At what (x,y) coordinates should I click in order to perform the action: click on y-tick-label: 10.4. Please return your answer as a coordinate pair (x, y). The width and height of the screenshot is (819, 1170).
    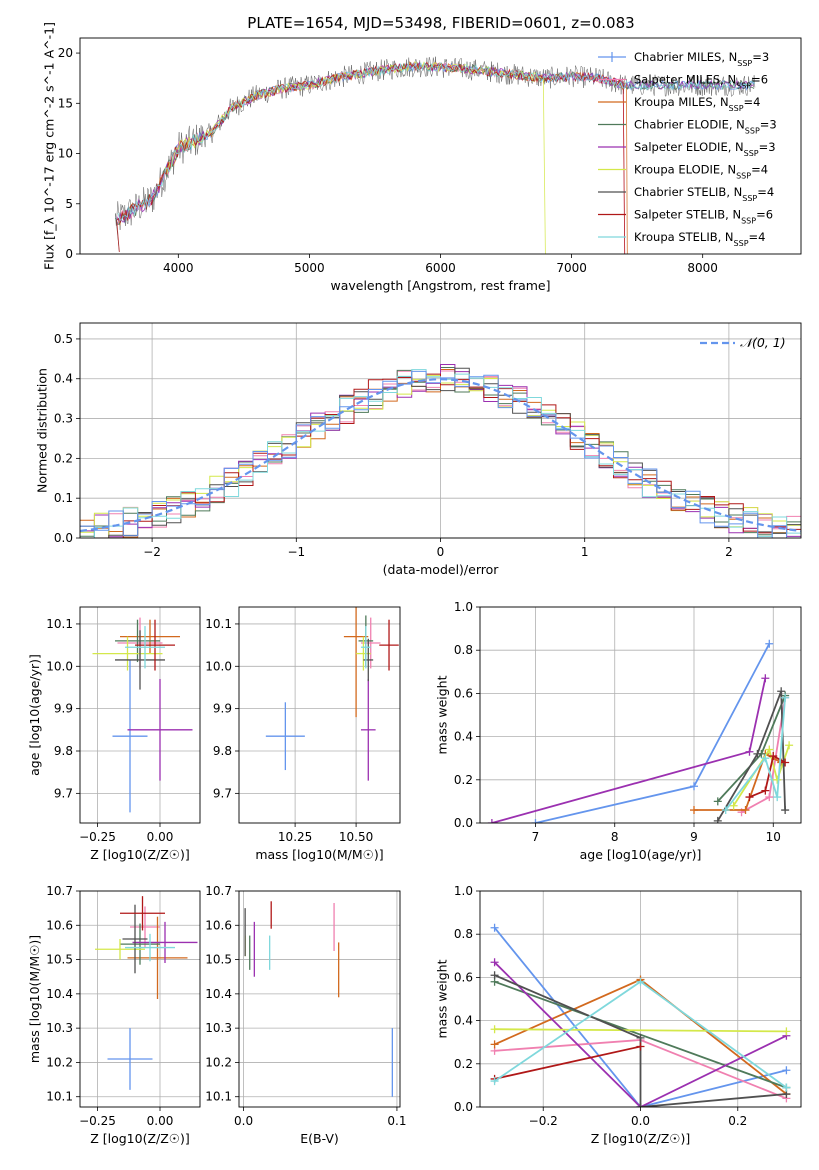
    Looking at the image, I should click on (59, 994).